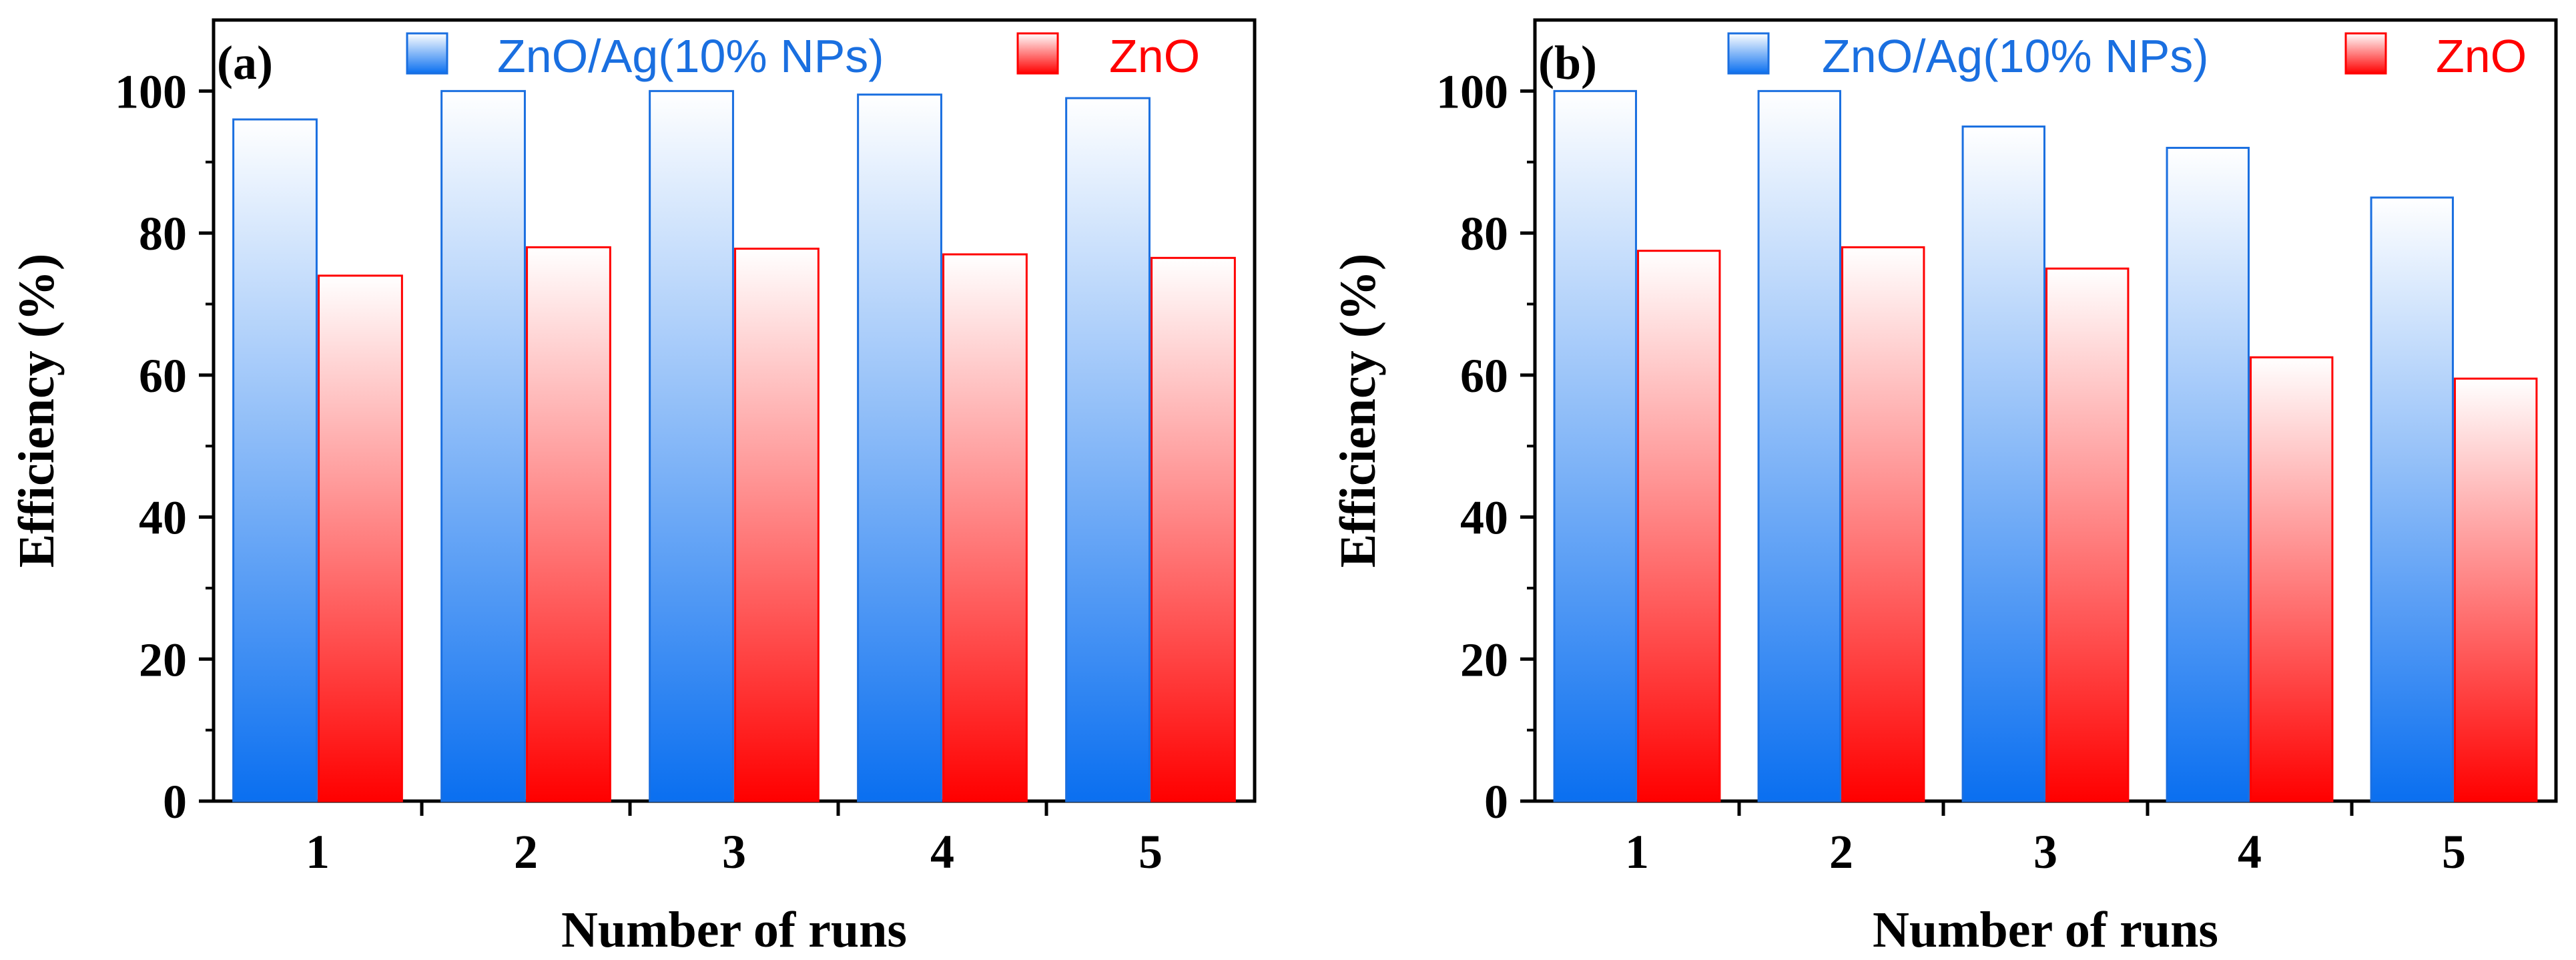 The image size is (2576, 960). I want to click on y-tick-label-a-40: 40, so click(163, 518).